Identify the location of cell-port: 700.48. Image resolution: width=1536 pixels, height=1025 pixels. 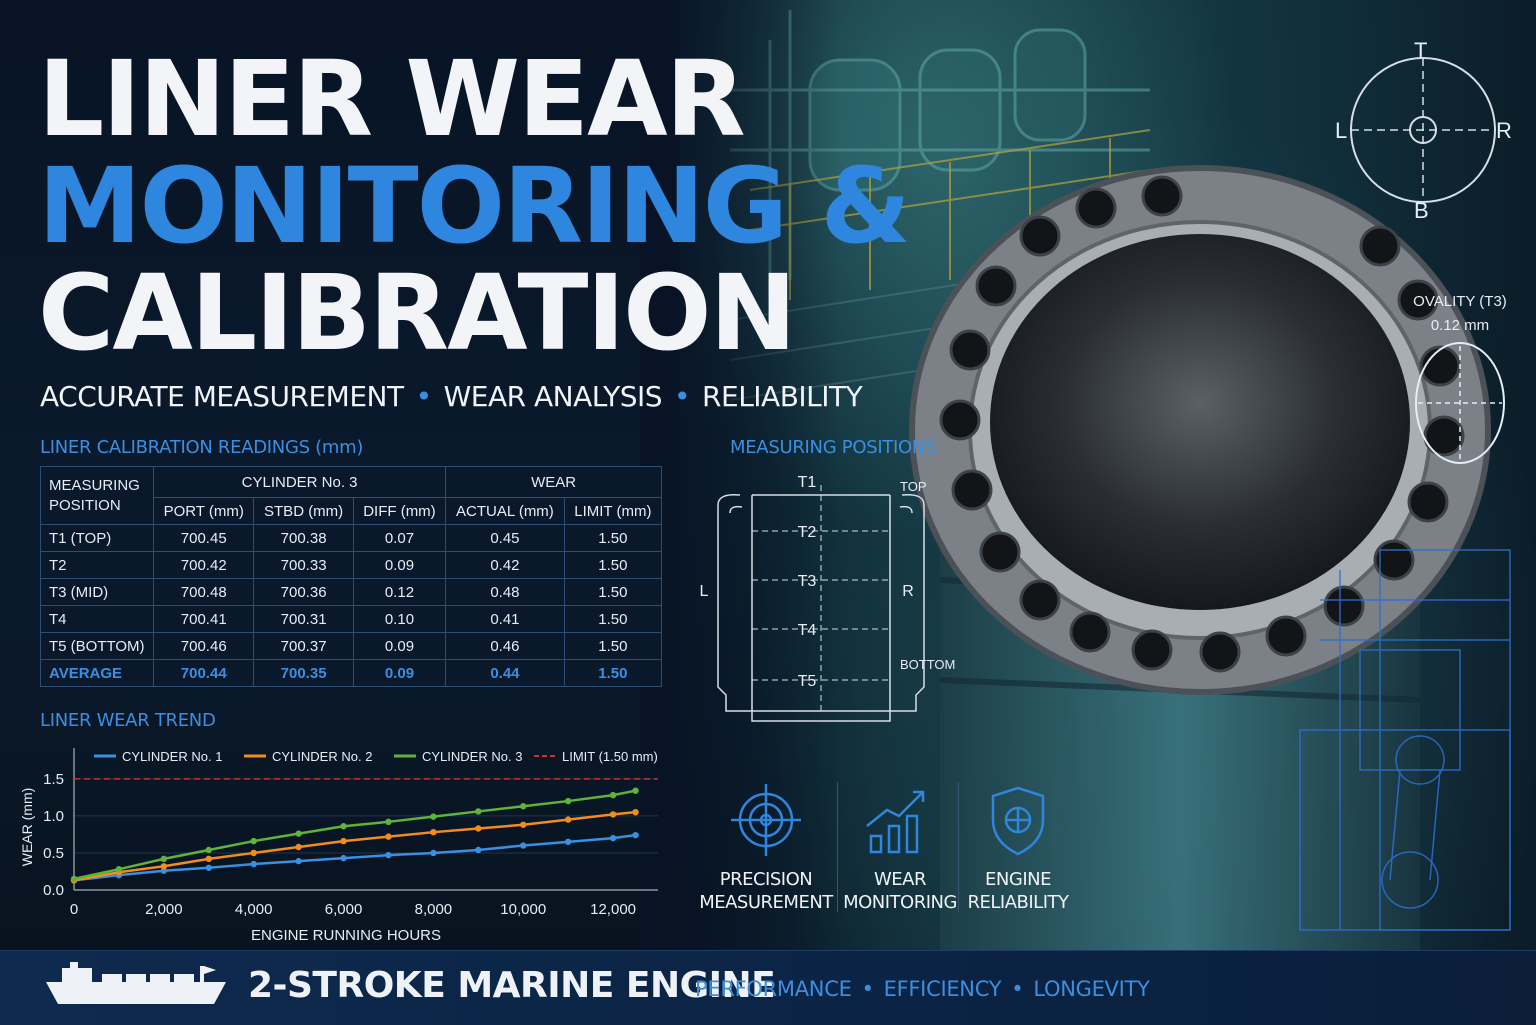
(203, 592).